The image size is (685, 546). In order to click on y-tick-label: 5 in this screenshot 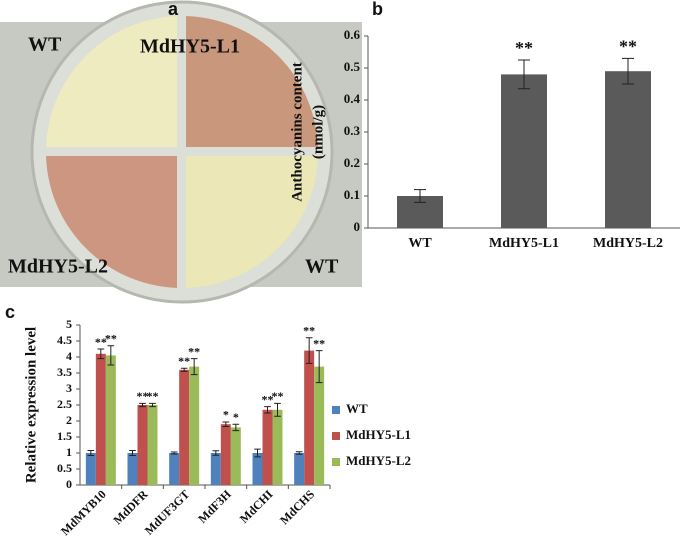, I will do `click(69, 324)`.